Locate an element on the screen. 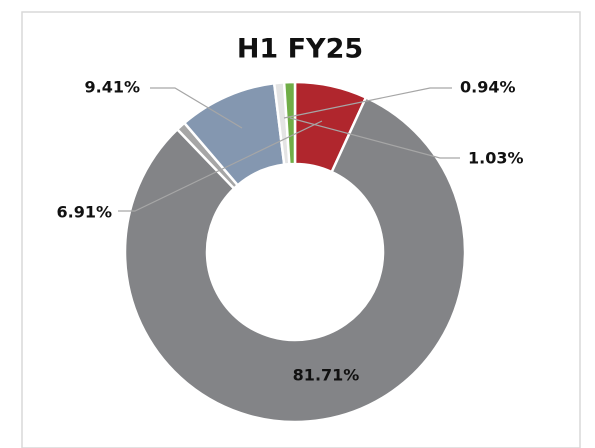 The width and height of the screenshot is (595, 448). data-label: 6.91% is located at coordinates (84, 212).